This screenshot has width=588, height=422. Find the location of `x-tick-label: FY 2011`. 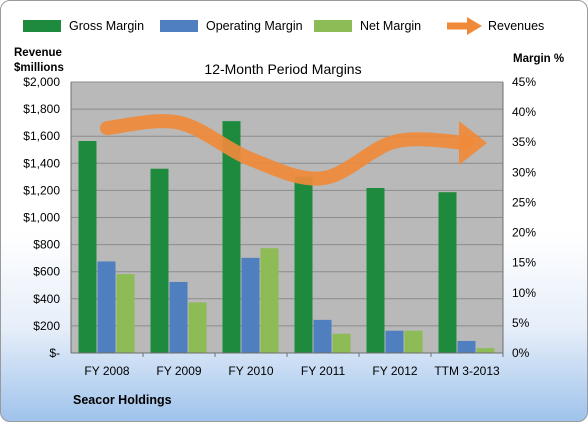

x-tick-label: FY 2011 is located at coordinates (323, 371).